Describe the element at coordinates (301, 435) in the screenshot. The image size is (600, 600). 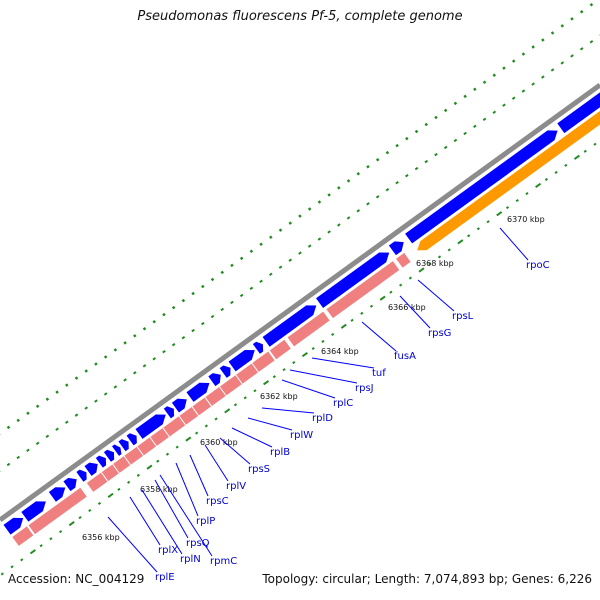
I see `gene-label-rplW: rplW` at that location.